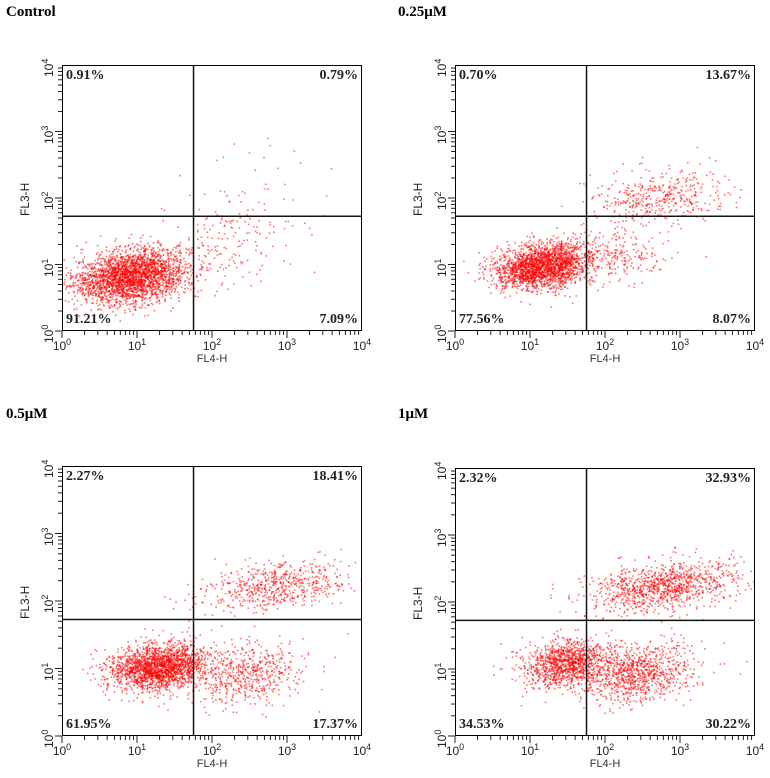  I want to click on panel-title: 1μM, so click(413, 414).